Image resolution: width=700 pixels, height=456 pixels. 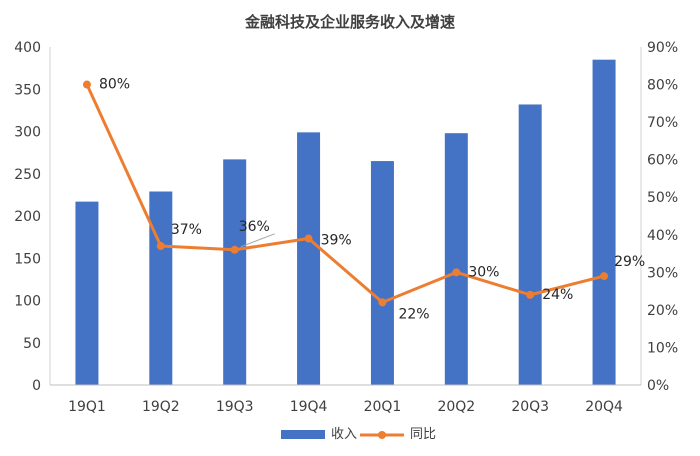 I want to click on y-left-tick-label: 400, so click(x=27, y=48).